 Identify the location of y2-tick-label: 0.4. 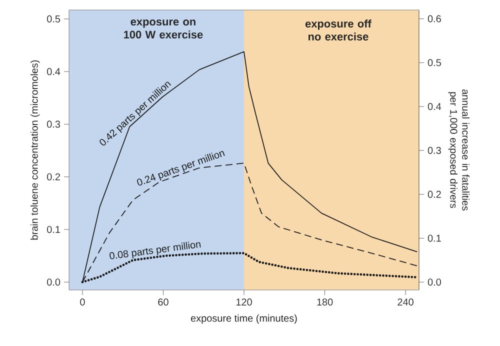
(435, 106).